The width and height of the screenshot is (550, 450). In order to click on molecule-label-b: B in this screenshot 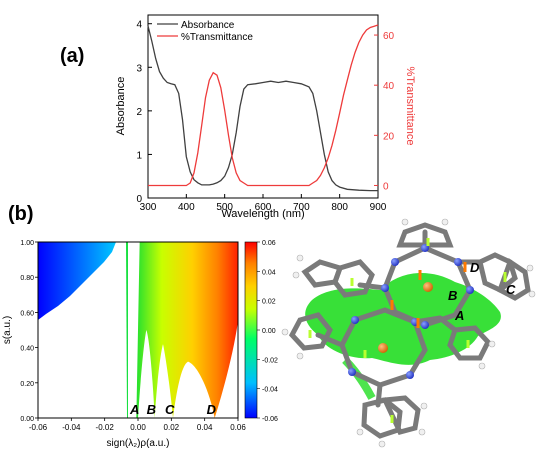, I will do `click(452, 295)`.